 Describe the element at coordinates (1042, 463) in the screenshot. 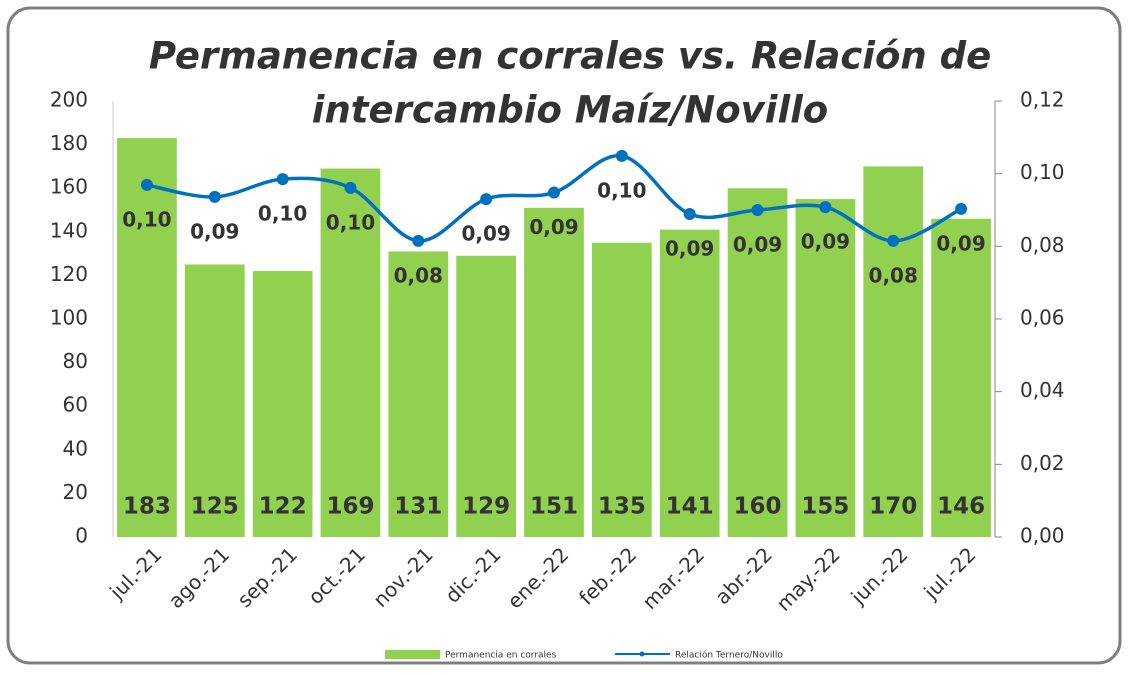

I see `y2-tick-label: 0,02` at that location.